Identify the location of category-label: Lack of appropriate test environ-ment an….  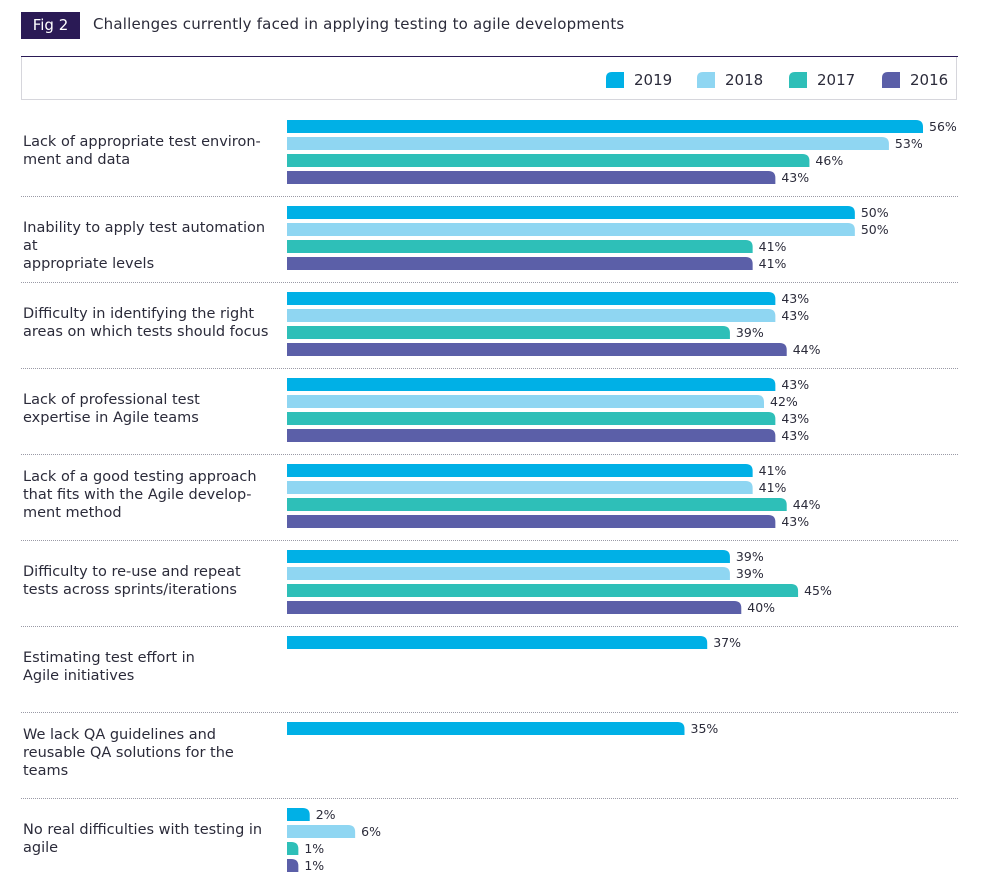
(150, 151).